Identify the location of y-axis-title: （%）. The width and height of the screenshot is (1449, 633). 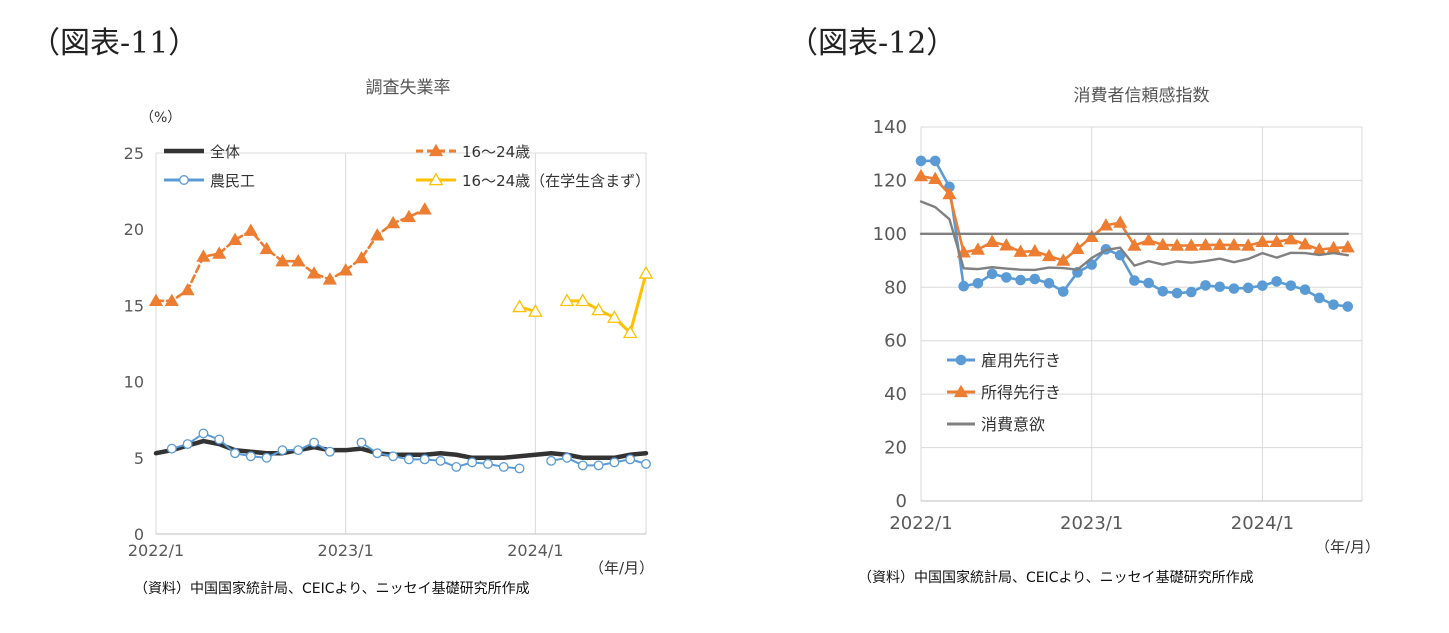
(160, 118).